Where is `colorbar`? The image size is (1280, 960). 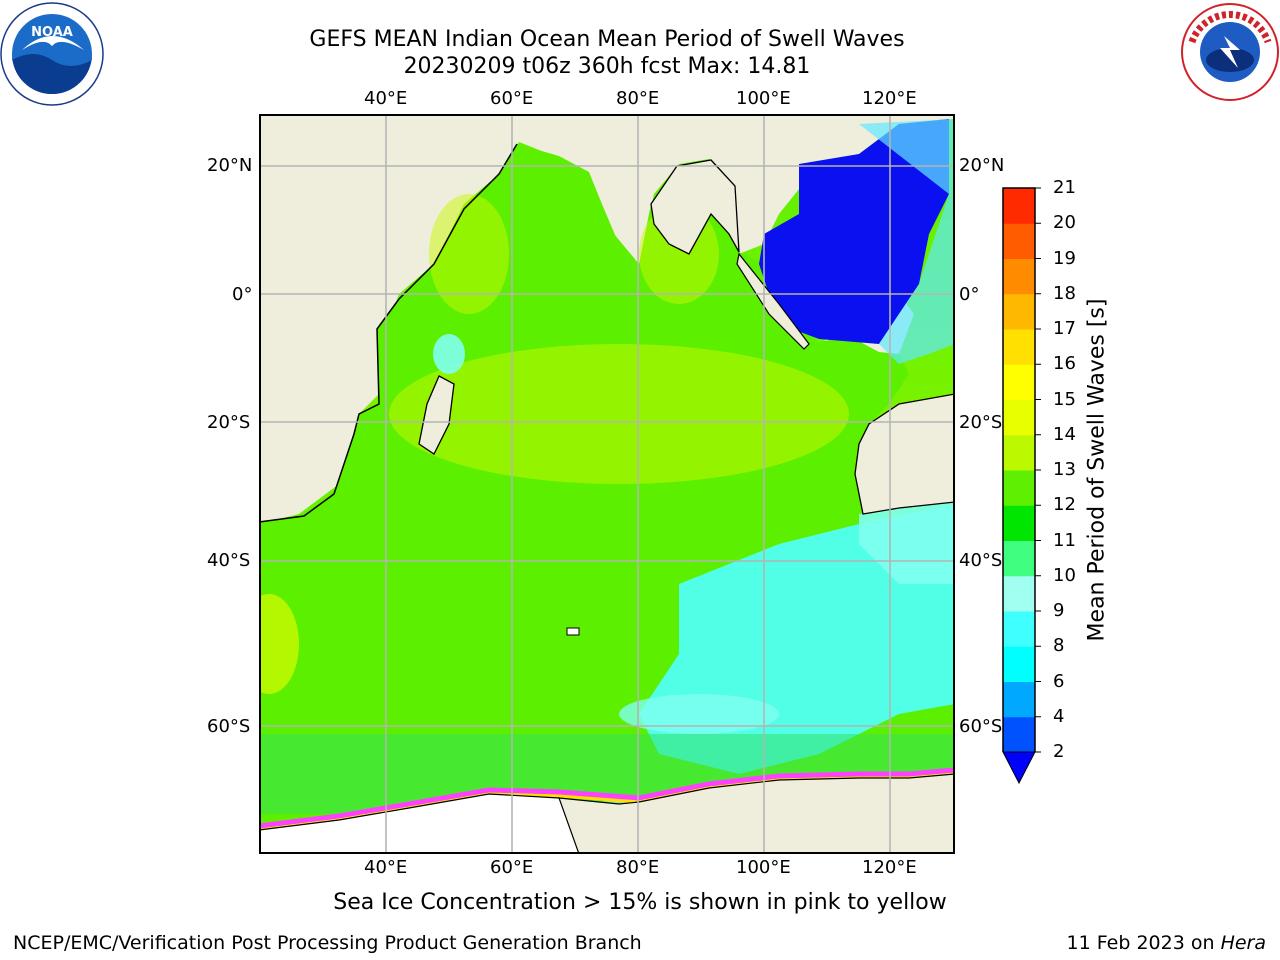
colorbar is located at coordinates (1021, 486).